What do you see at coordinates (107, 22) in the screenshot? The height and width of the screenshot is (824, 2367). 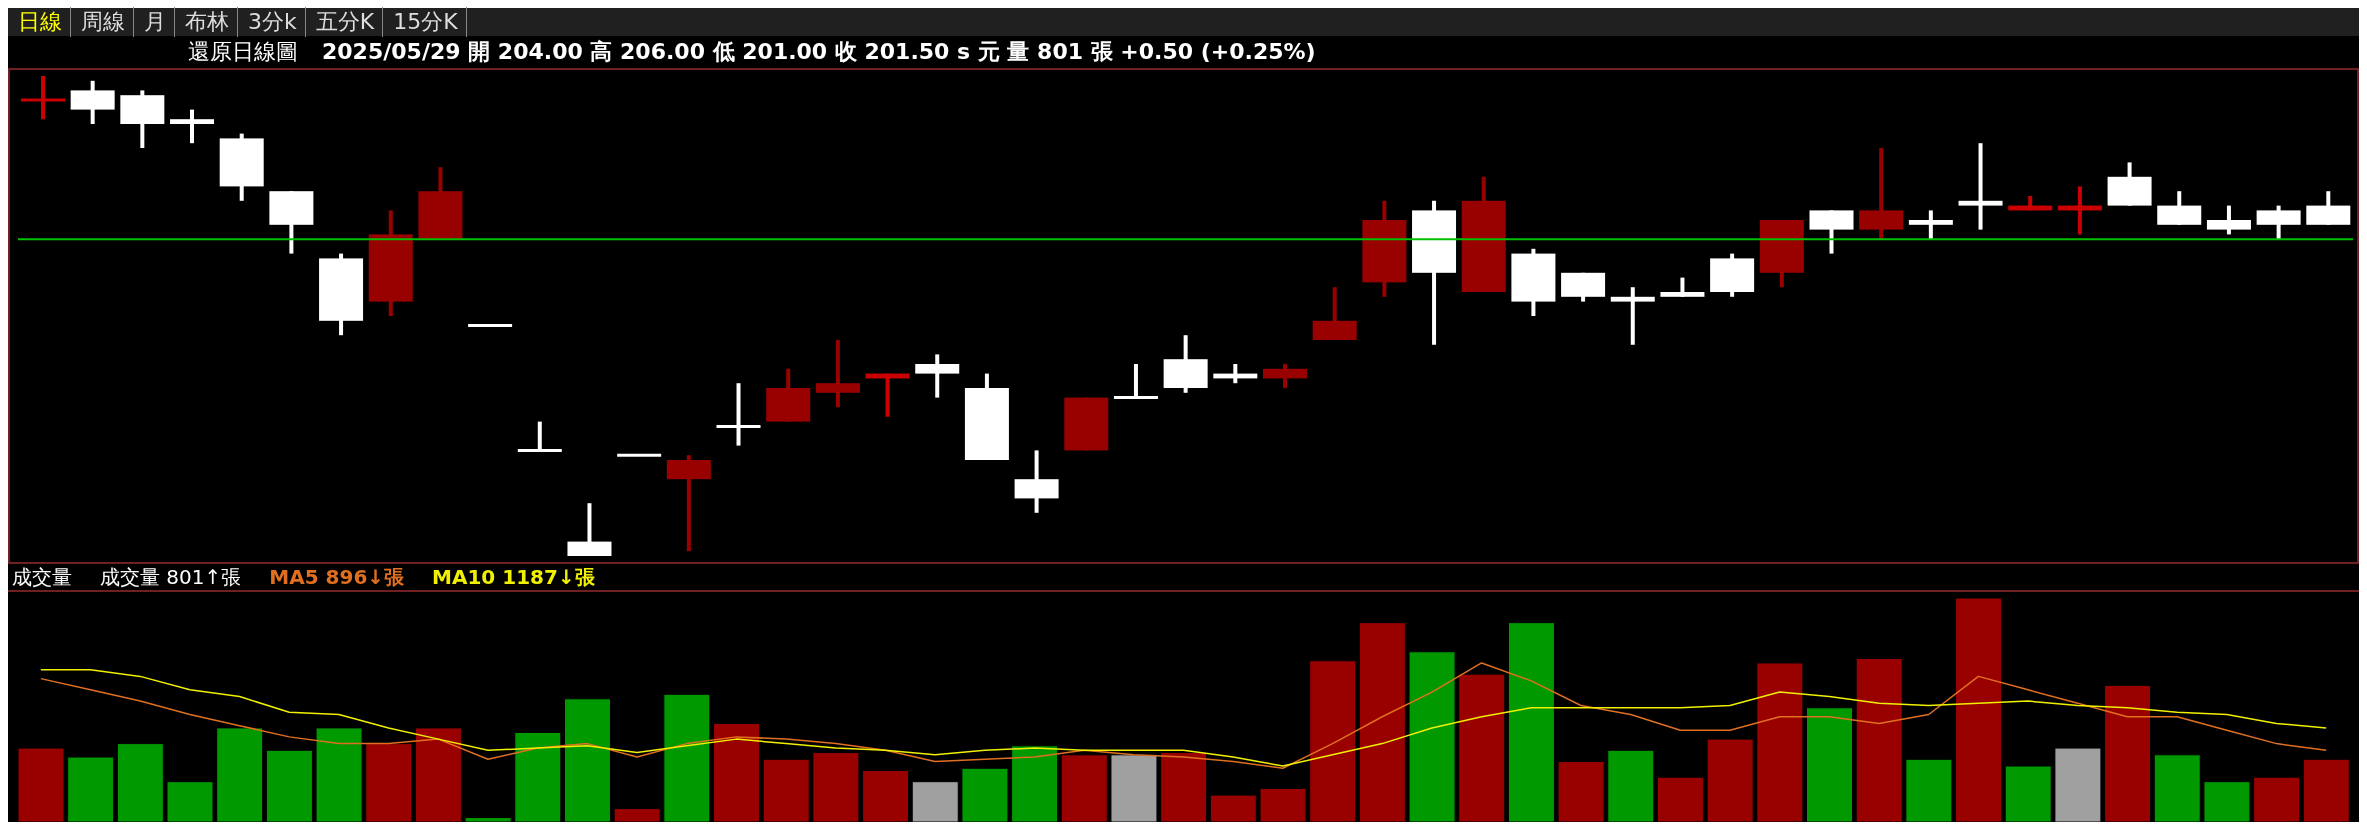 I see `text: 周線` at bounding box center [107, 22].